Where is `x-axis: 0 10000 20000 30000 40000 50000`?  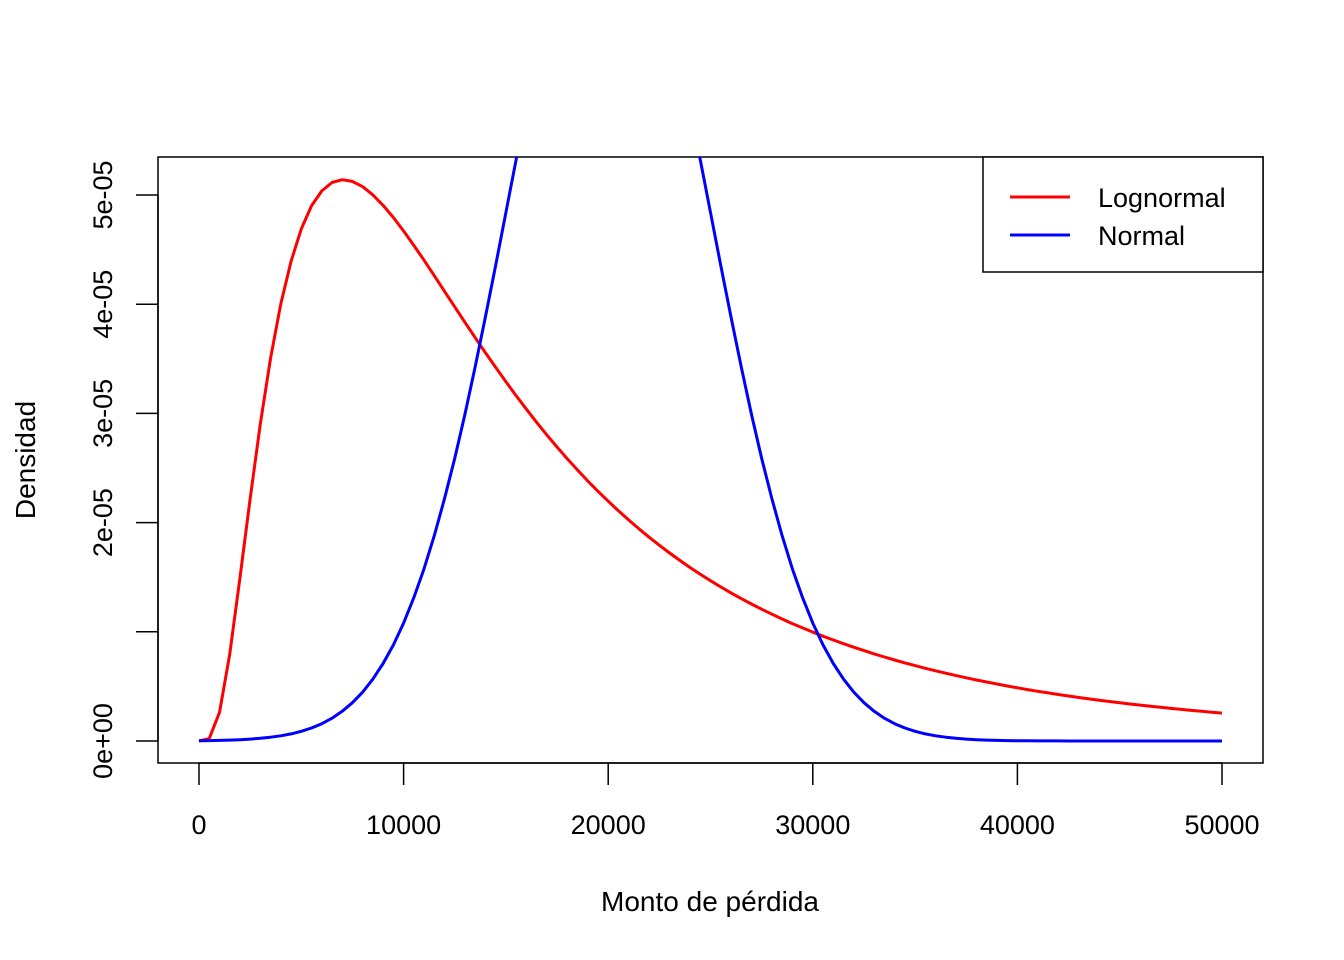
x-axis: 0 10000 20000 30000 40000 50000 is located at coordinates (725, 801).